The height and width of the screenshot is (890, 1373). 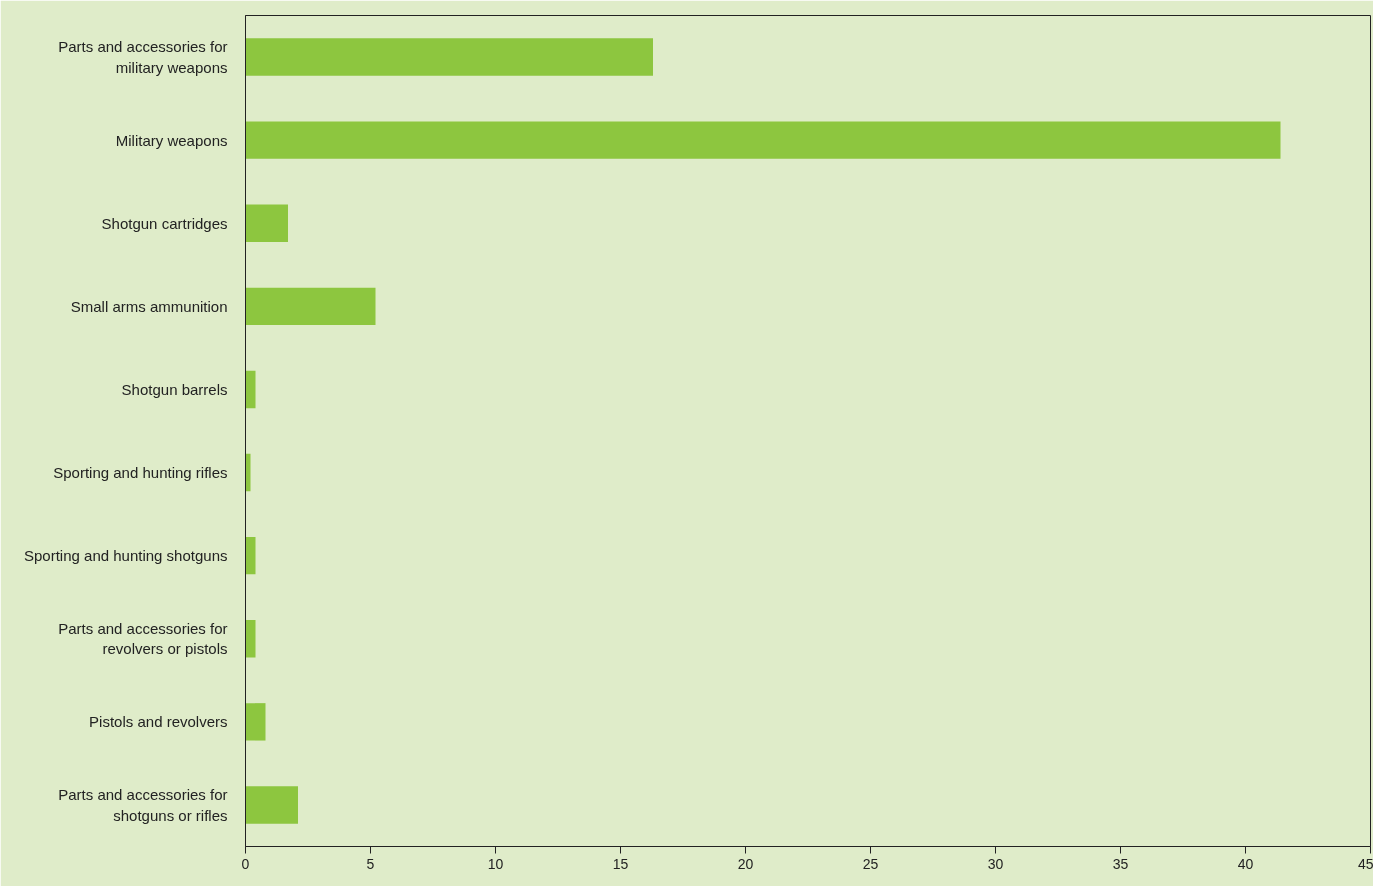 What do you see at coordinates (140, 473) in the screenshot?
I see `y-tick-label: Sporting and hunting rifles` at bounding box center [140, 473].